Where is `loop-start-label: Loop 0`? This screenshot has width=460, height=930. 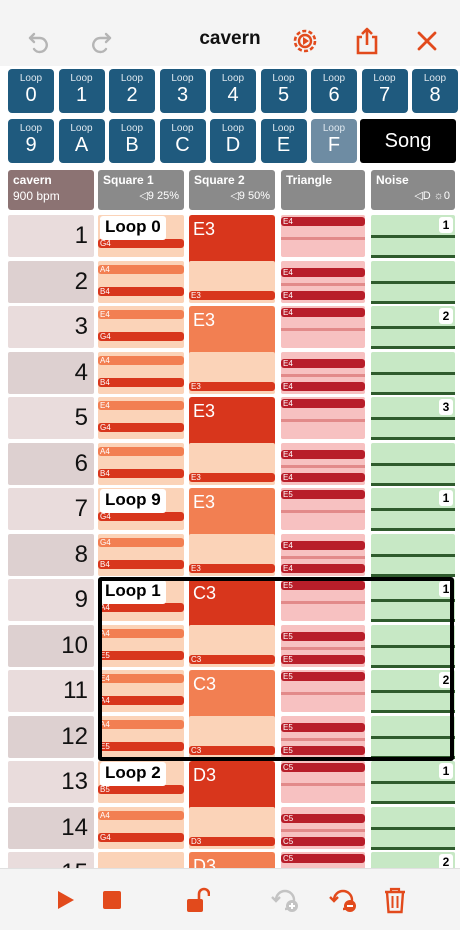 loop-start-label: Loop 0 is located at coordinates (133, 228).